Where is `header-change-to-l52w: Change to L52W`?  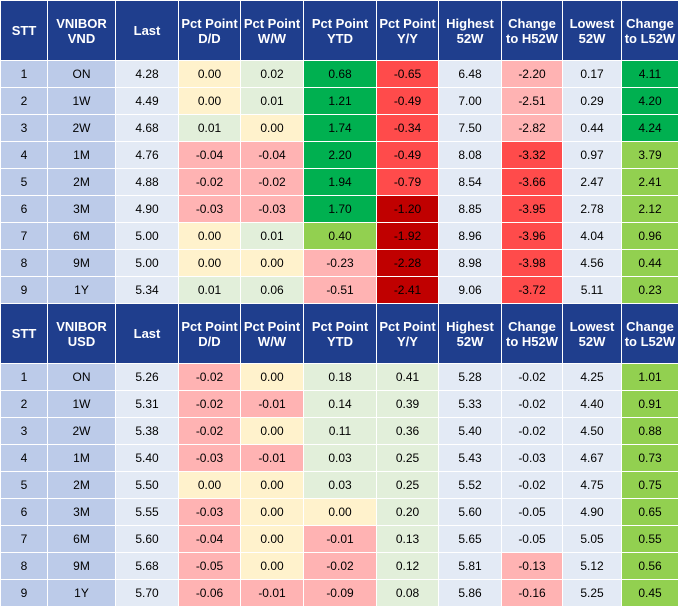 header-change-to-l52w: Change to L52W is located at coordinates (650, 31).